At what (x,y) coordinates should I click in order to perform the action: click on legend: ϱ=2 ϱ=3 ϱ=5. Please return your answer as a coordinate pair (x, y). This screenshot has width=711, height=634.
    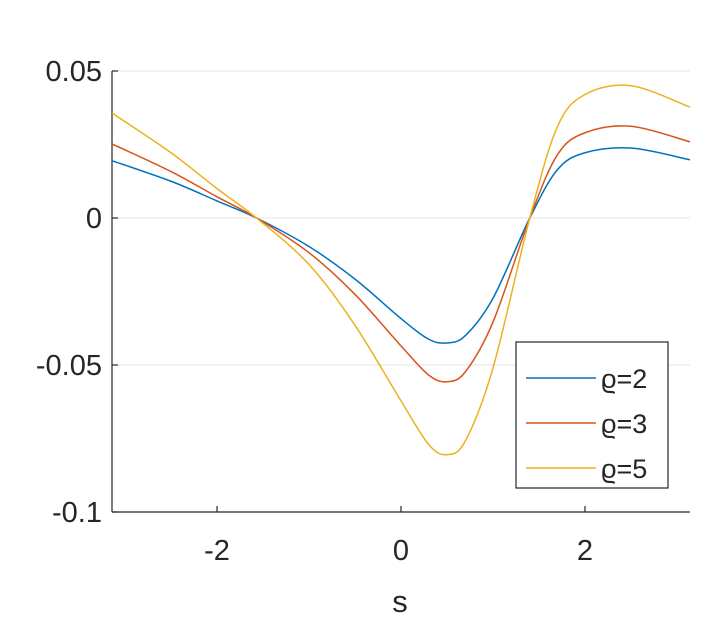
    Looking at the image, I should click on (592, 415).